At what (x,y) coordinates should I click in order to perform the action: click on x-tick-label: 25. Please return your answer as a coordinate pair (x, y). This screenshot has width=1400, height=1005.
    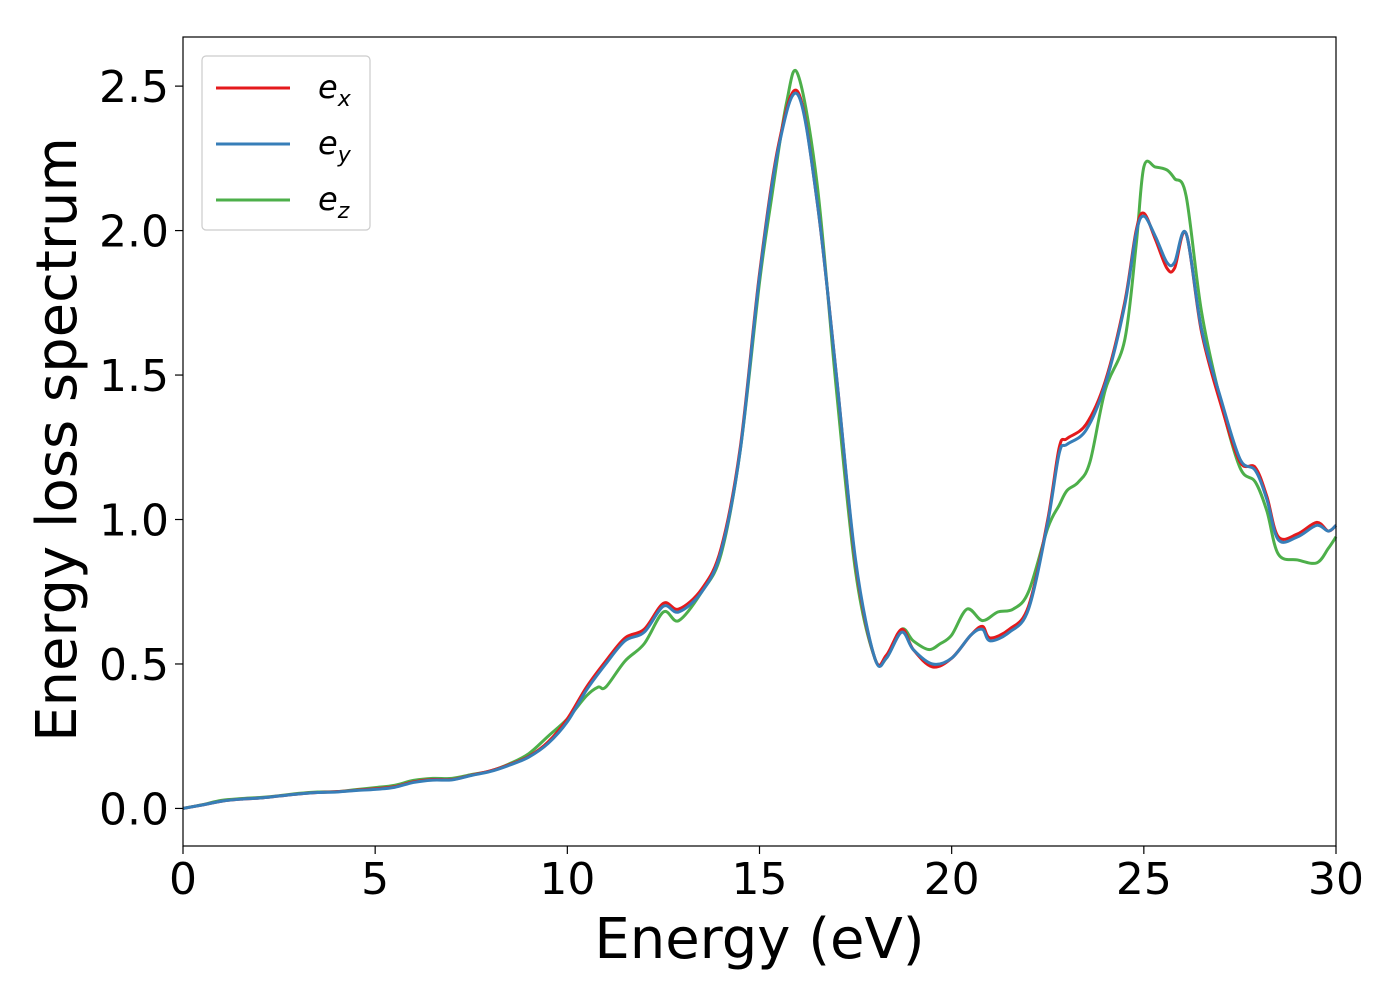
    Looking at the image, I should click on (1144, 879).